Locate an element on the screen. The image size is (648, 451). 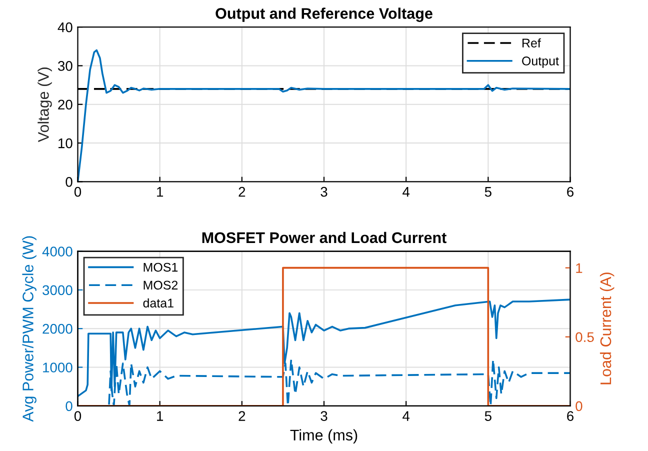
y2-axis-title: Load Current (A) is located at coordinates (607, 328).